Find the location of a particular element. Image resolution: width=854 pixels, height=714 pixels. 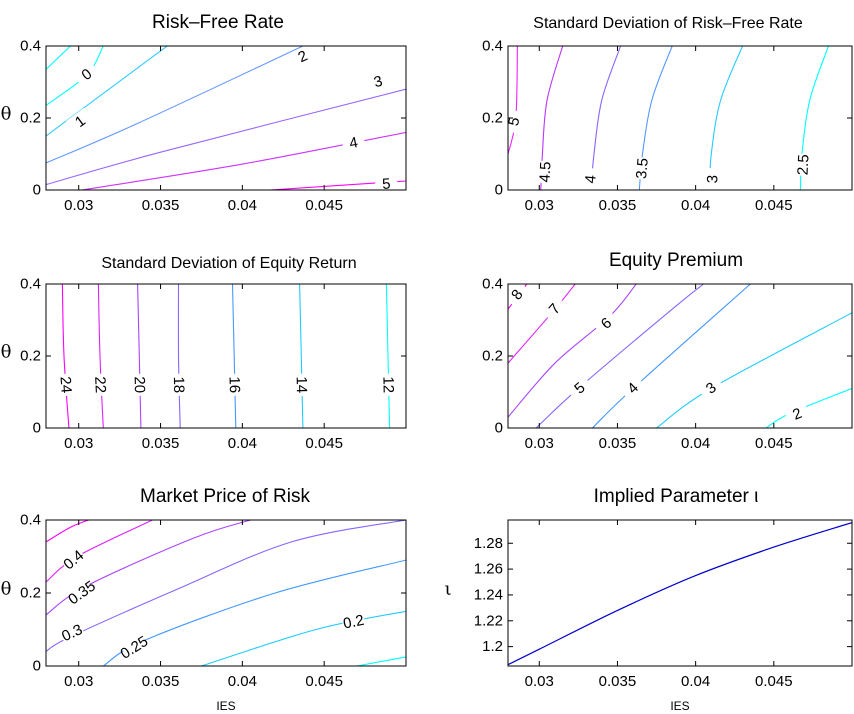

series-line is located at coordinates (680, 594).